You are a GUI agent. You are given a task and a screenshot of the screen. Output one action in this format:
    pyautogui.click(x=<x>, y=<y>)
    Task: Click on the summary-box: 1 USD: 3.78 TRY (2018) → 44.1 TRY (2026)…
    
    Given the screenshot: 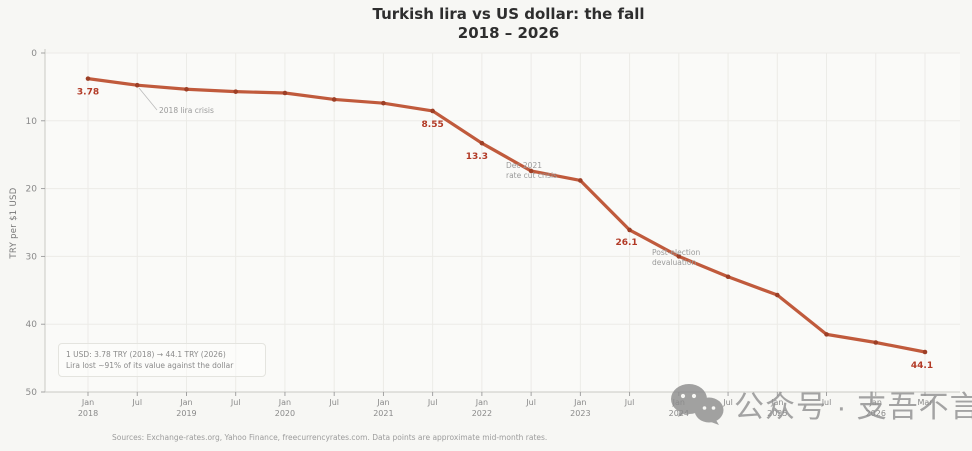 What is the action you would take?
    pyautogui.click(x=162, y=360)
    